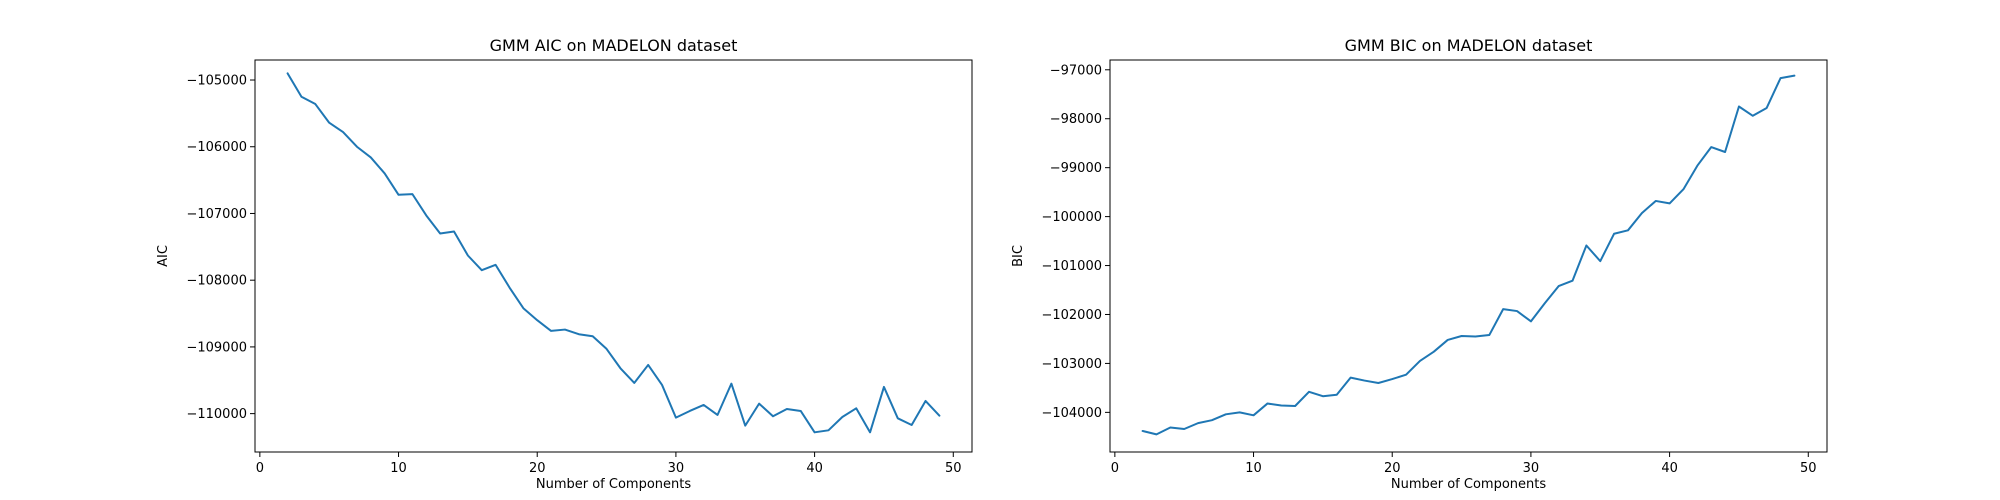 The height and width of the screenshot is (500, 2000). Describe the element at coordinates (216, 347) in the screenshot. I see `y-tick-label: −109000` at that location.